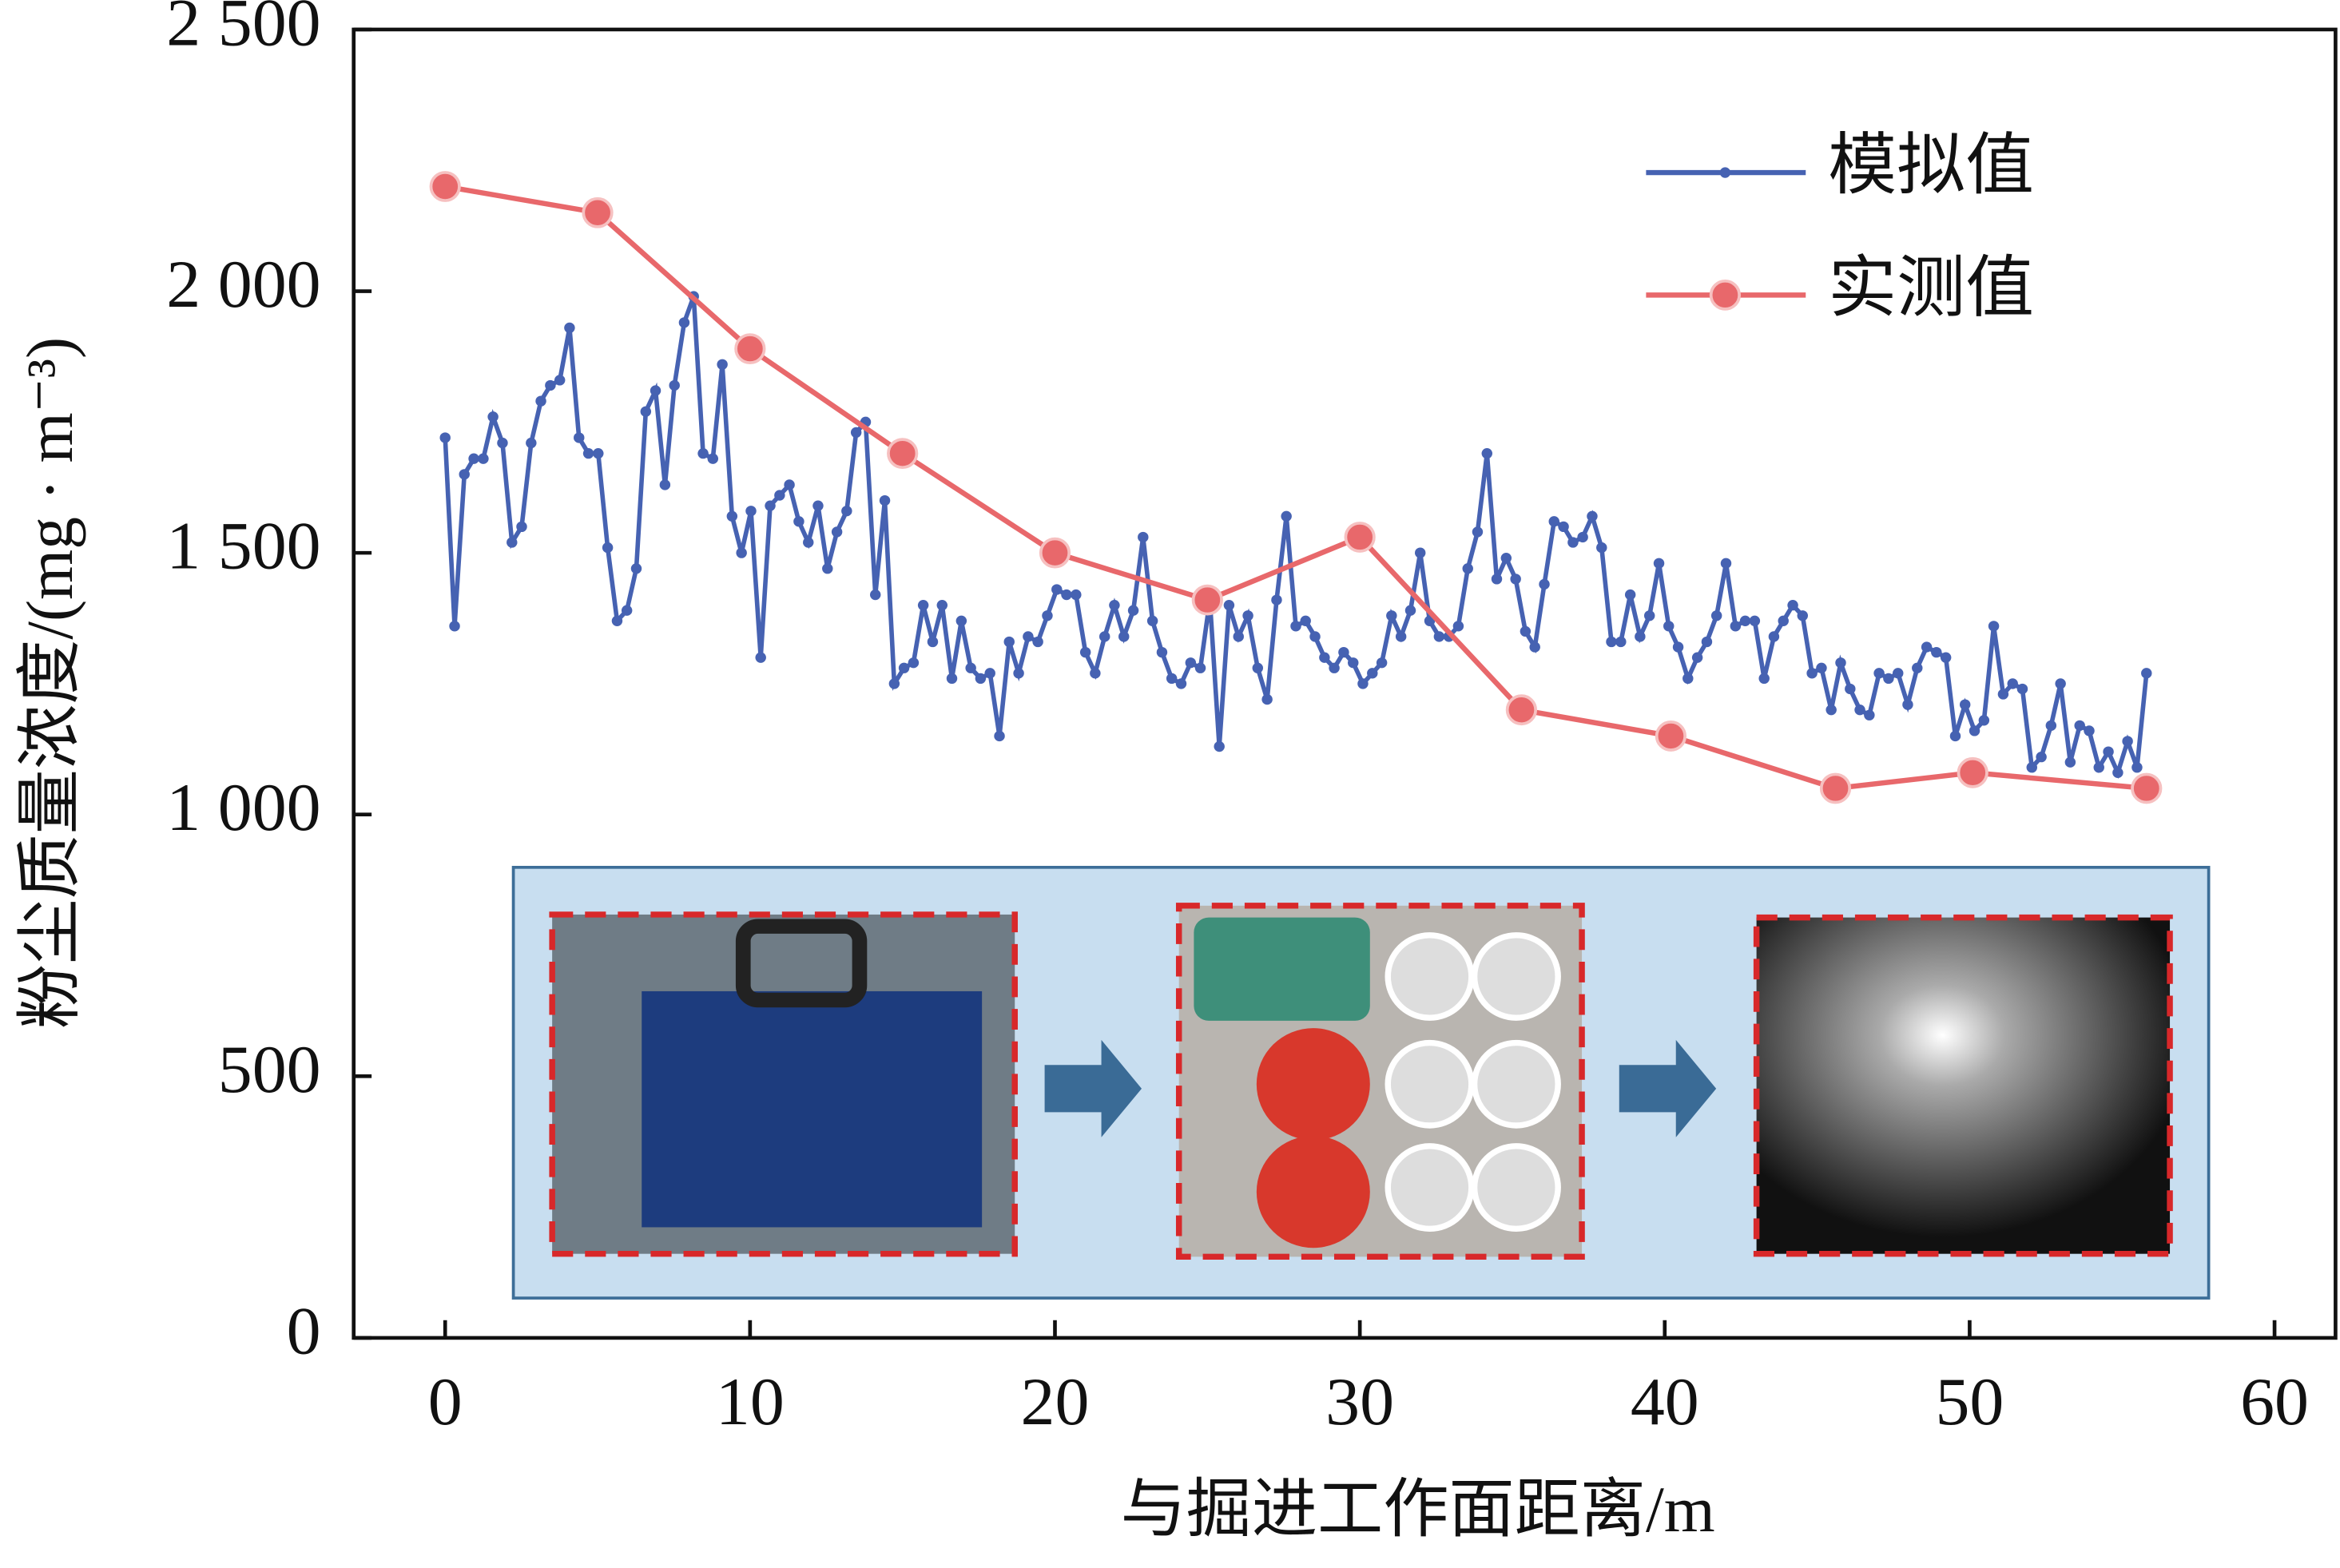 The width and height of the screenshot is (2340, 1568). Describe the element at coordinates (304, 1331) in the screenshot. I see `y-tick-label: 0` at that location.